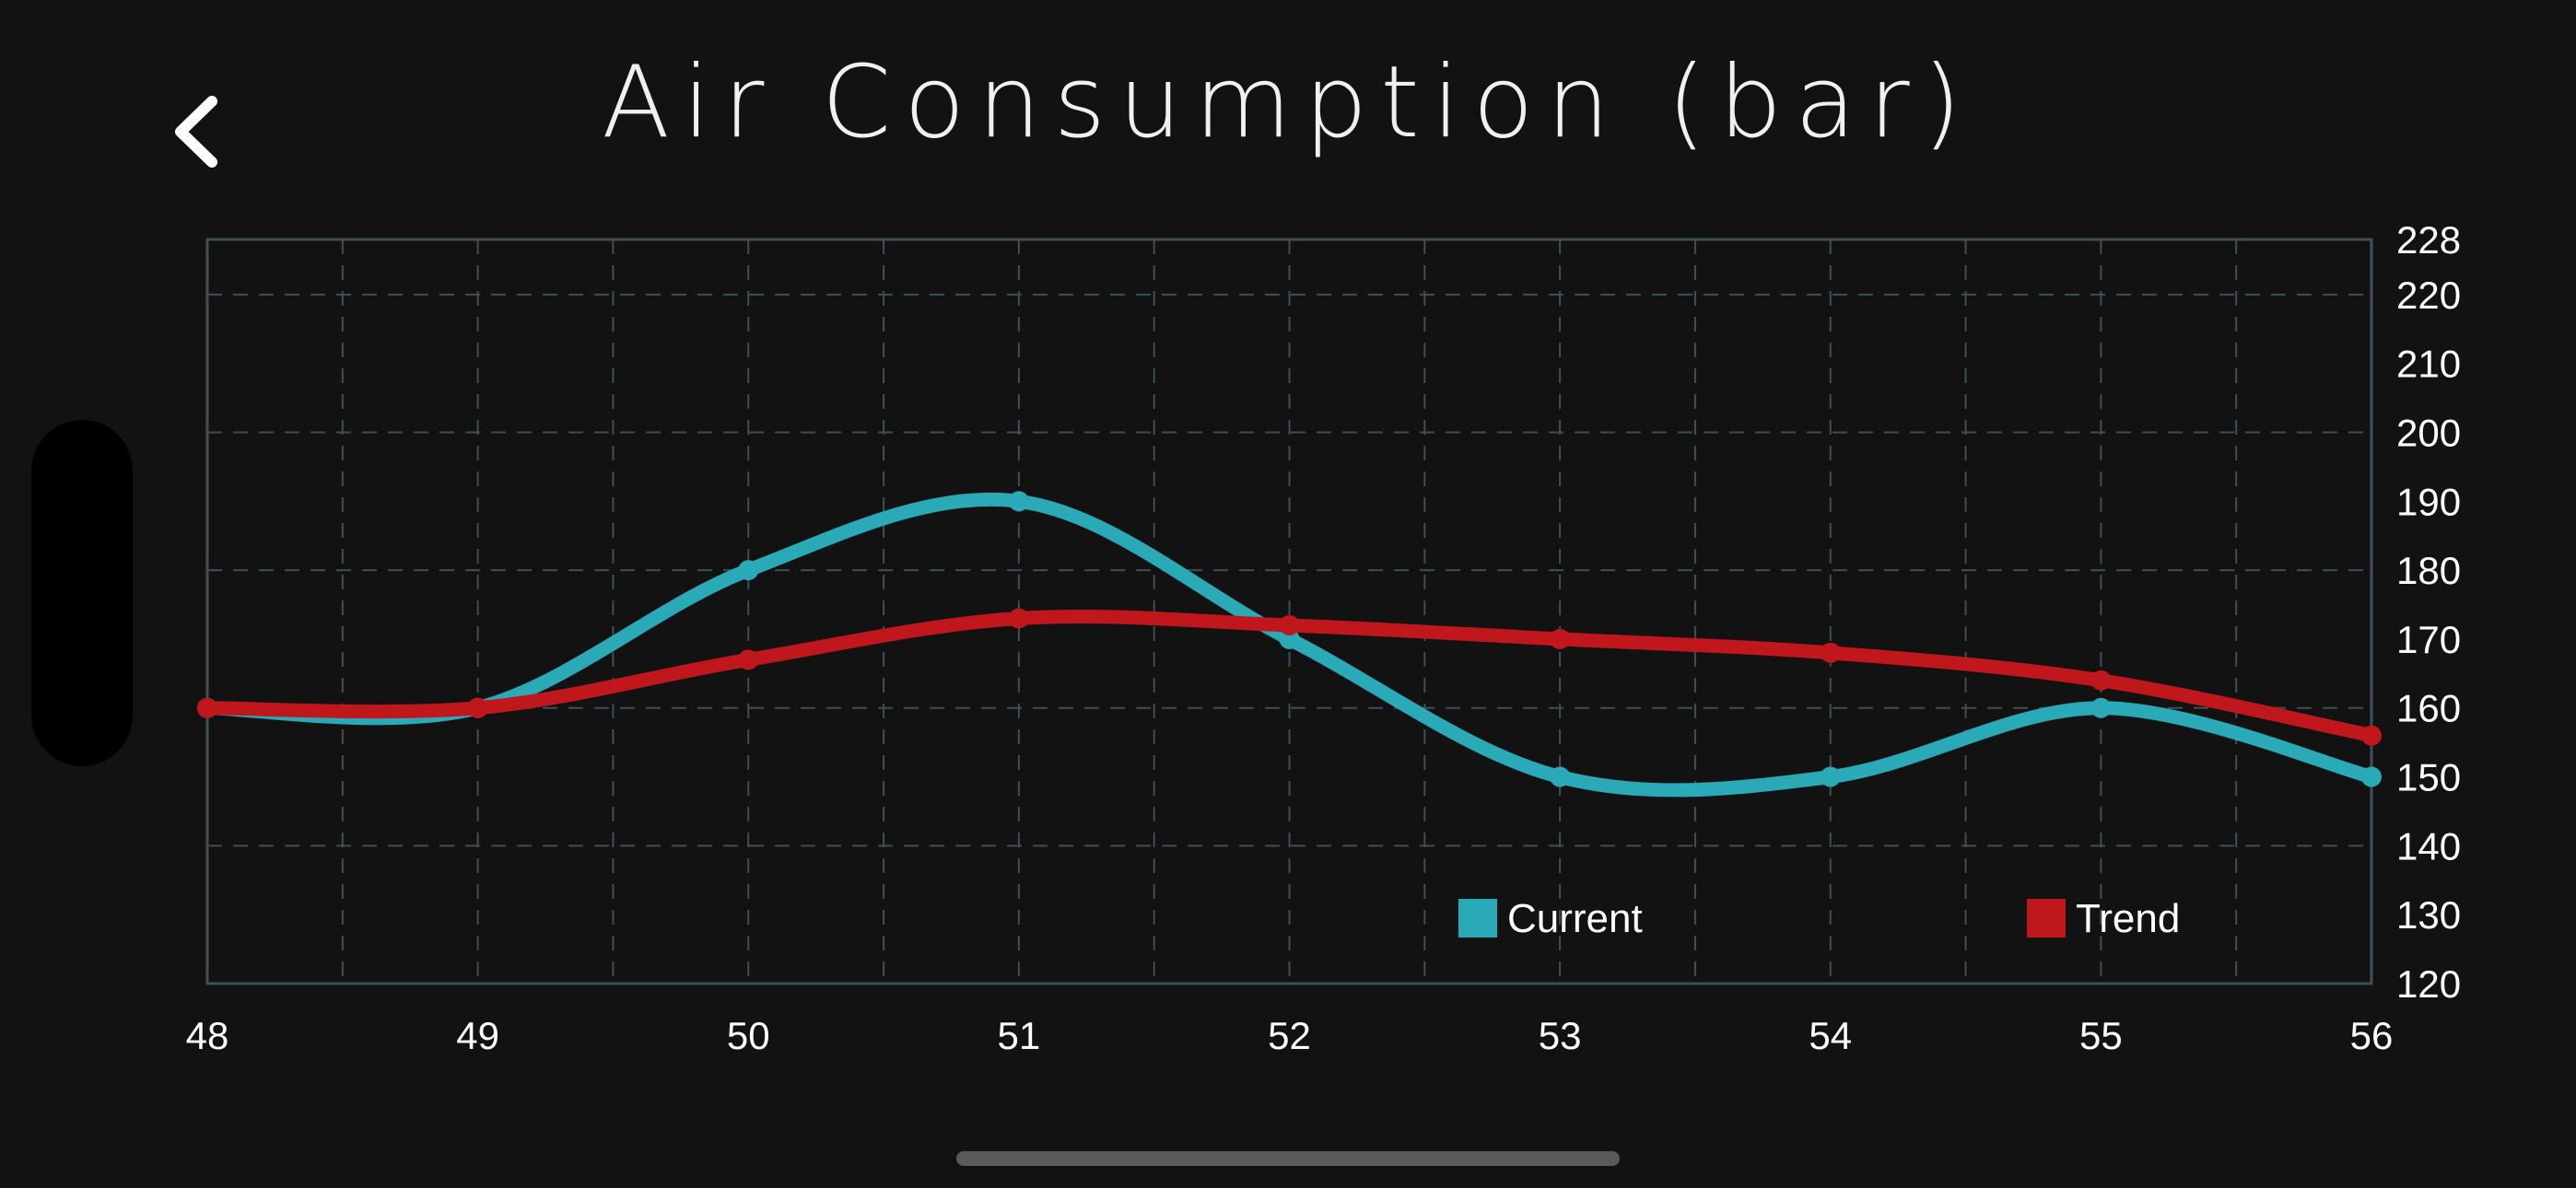  What do you see at coordinates (207, 1035) in the screenshot?
I see `x-tick-label: 48` at bounding box center [207, 1035].